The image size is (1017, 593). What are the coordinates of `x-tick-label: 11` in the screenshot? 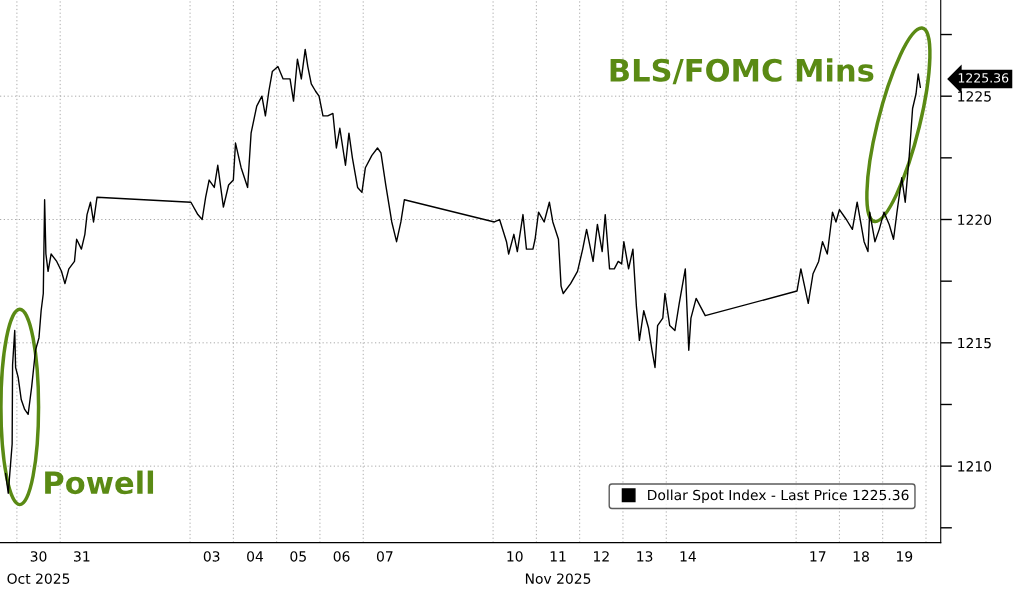 It's located at (558, 556).